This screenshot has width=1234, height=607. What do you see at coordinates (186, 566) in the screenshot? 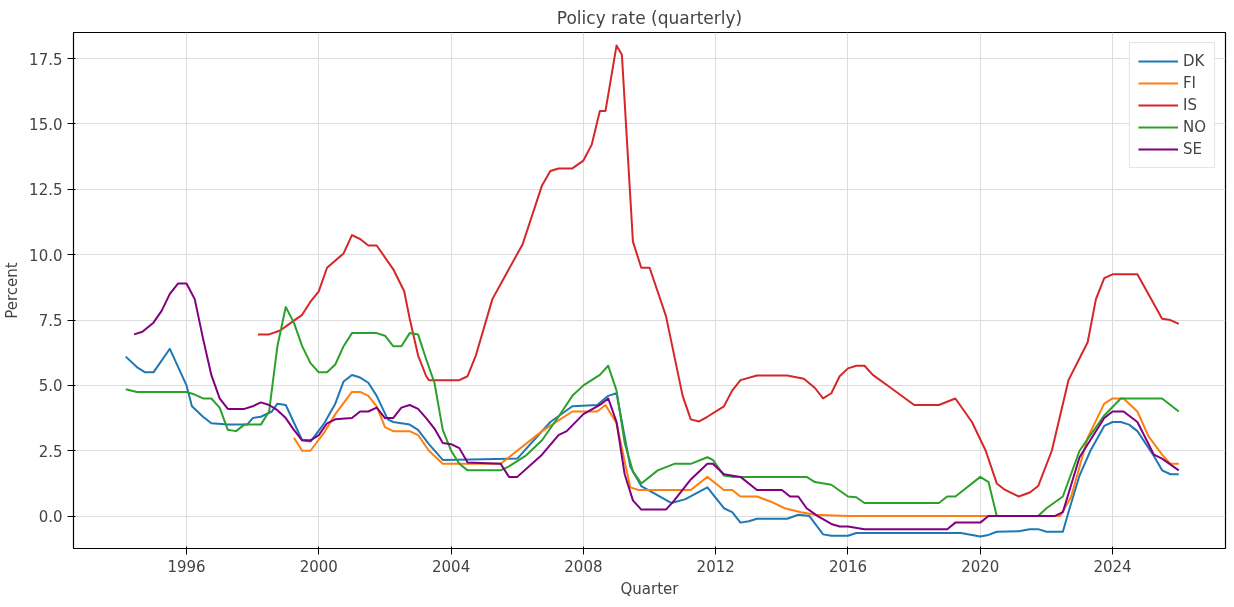
I see `x-tick-label: 1996` at bounding box center [186, 566].